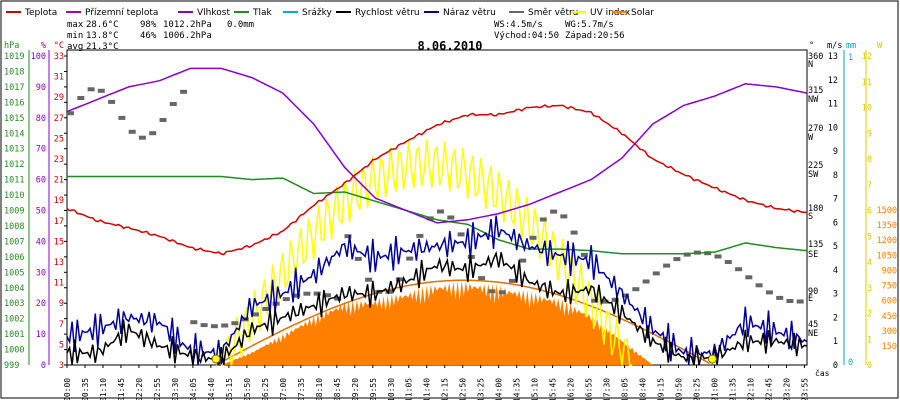 Image resolution: width=900 pixels, height=400 pixels. Describe the element at coordinates (67, 389) in the screenshot. I see `x-tick-label: 00:00` at that location.